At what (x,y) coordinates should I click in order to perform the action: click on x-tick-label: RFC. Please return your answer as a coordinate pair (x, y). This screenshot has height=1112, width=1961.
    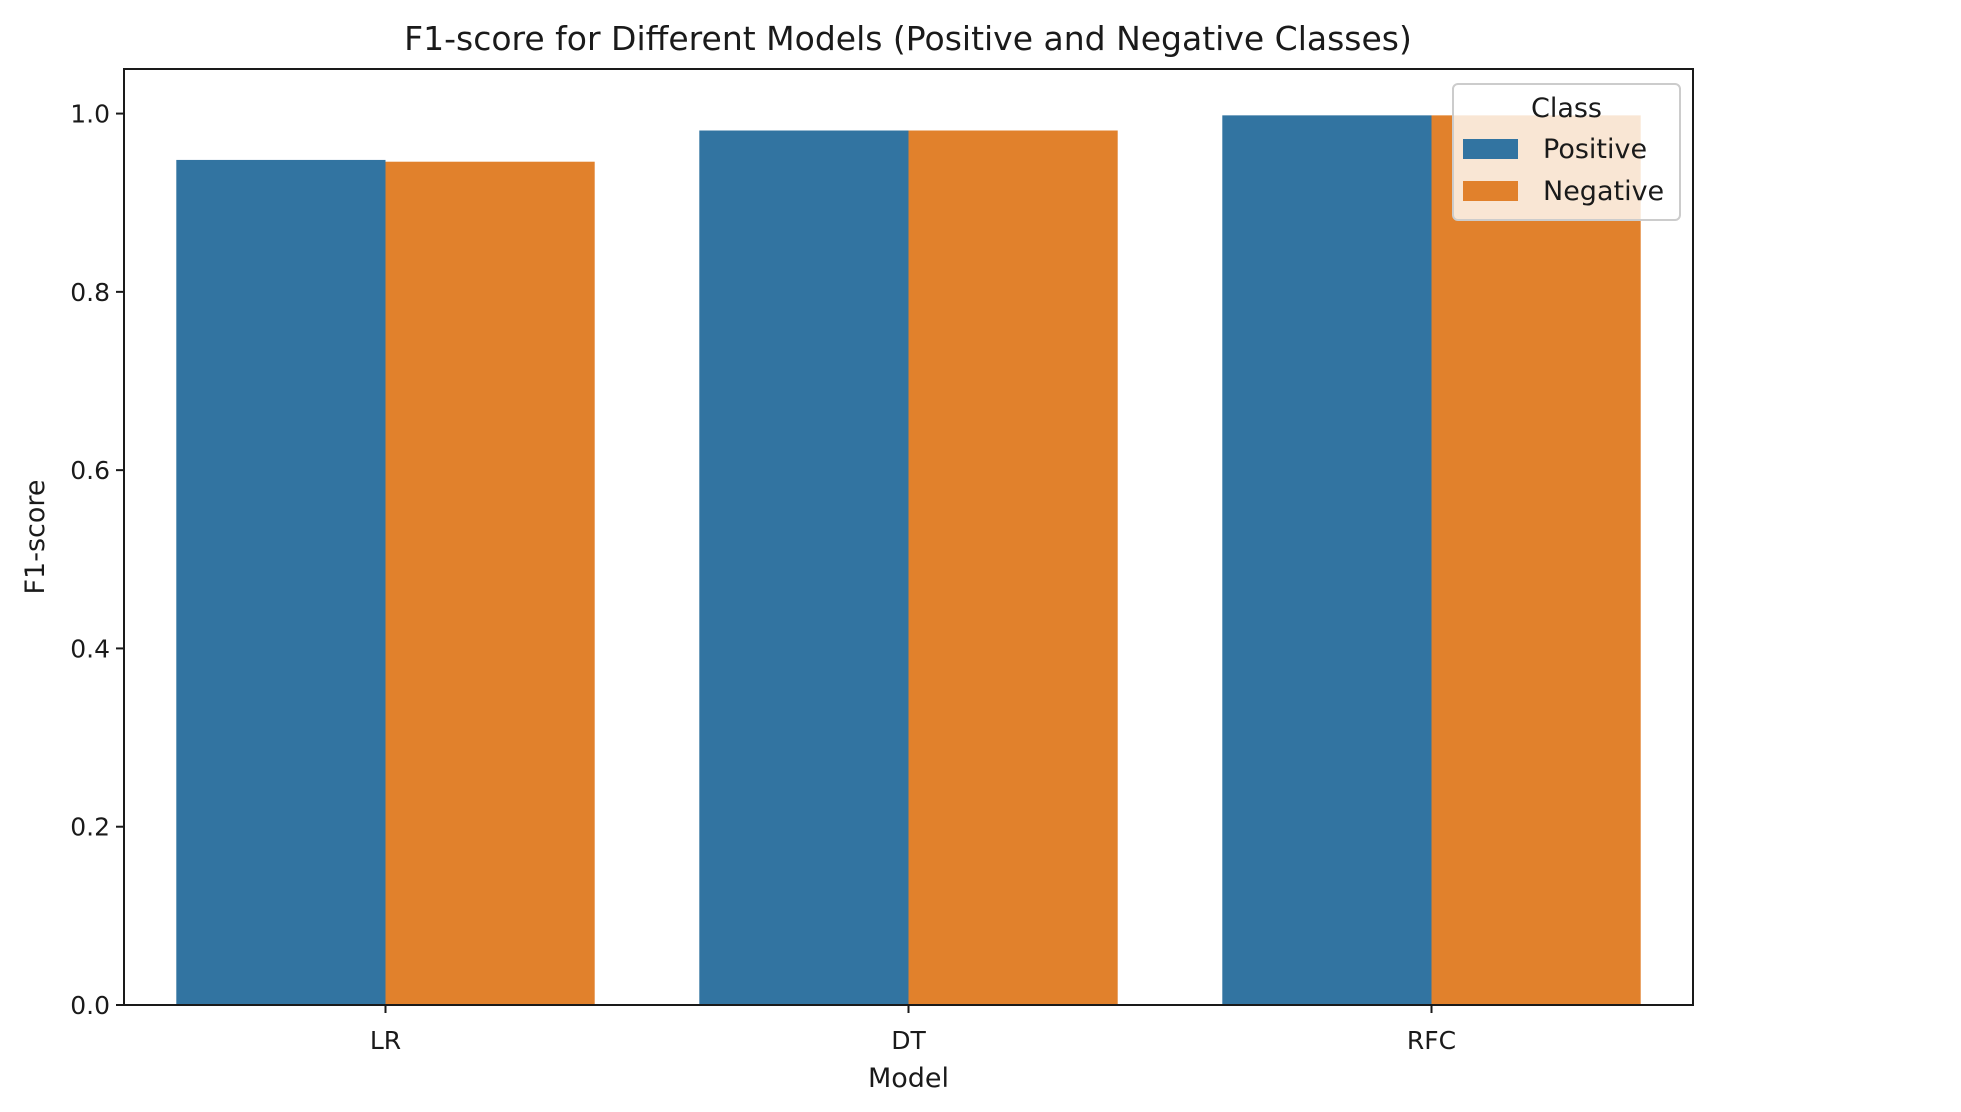
    Looking at the image, I should click on (1431, 1040).